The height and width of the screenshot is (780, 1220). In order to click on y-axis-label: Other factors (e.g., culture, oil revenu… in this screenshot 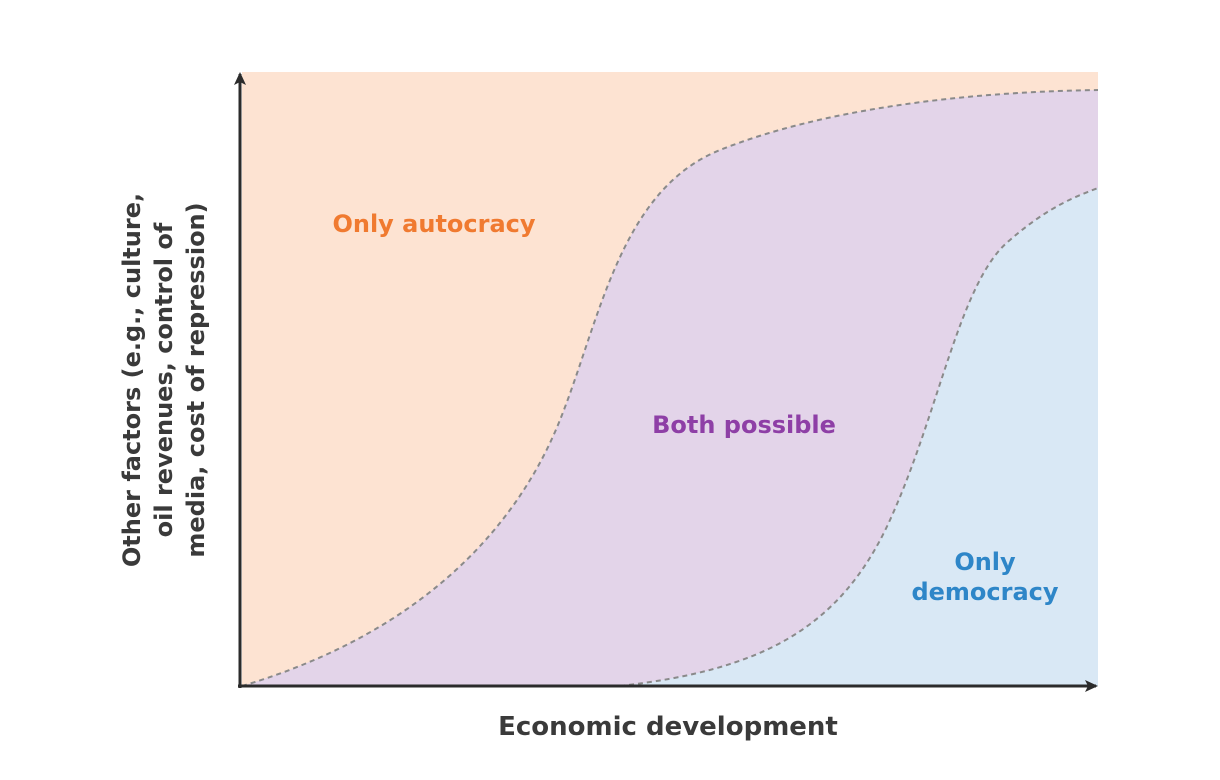, I will do `click(164, 380)`.